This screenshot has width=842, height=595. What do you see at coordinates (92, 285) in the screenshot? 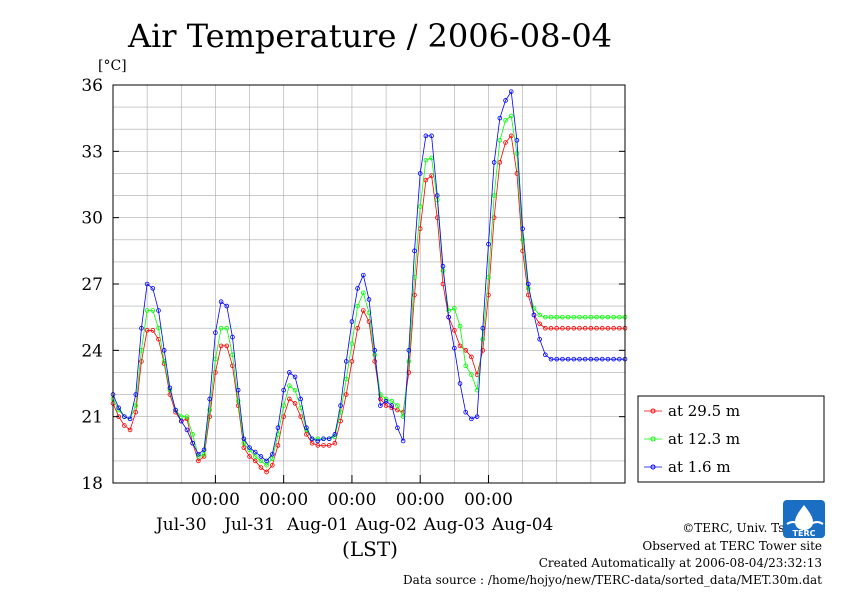
I see `y-tick-label: 27` at bounding box center [92, 285].